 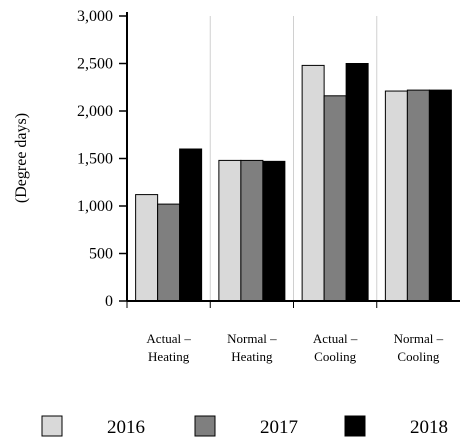 I want to click on y-tick-label: 1,000, so click(x=95, y=206).